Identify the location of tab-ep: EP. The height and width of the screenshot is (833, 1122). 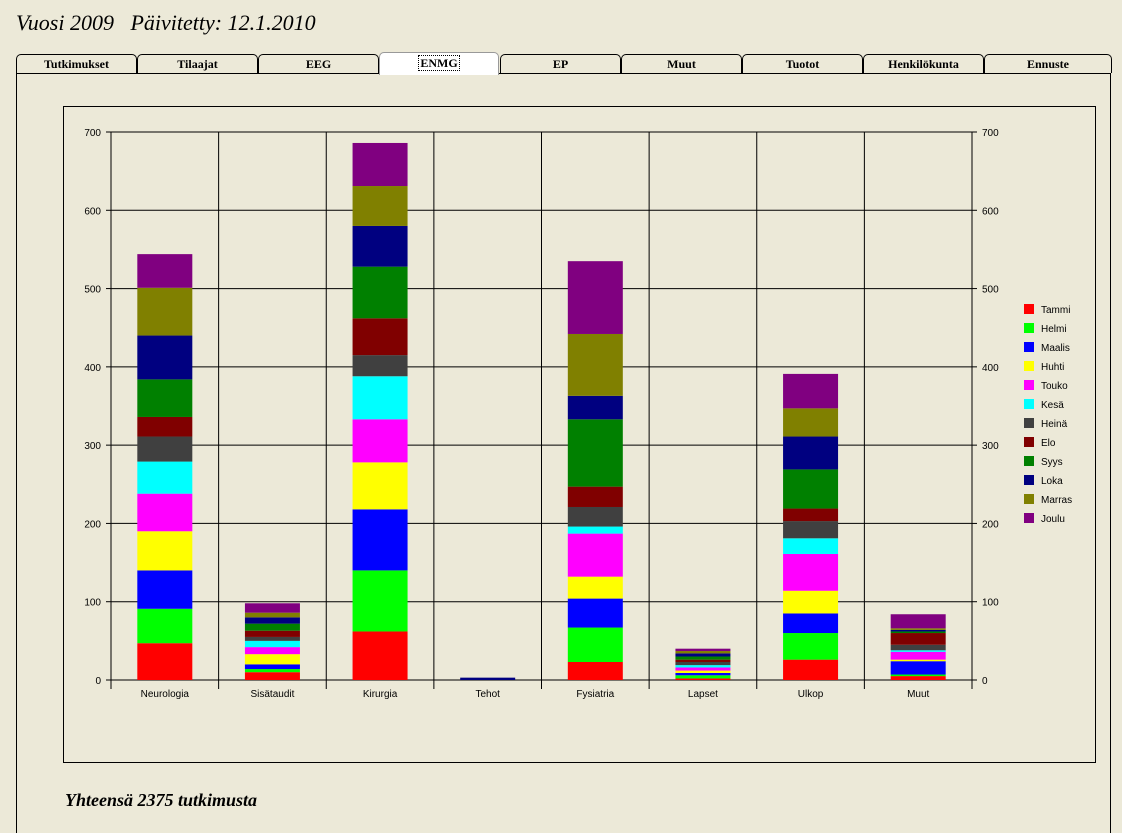
(560, 63).